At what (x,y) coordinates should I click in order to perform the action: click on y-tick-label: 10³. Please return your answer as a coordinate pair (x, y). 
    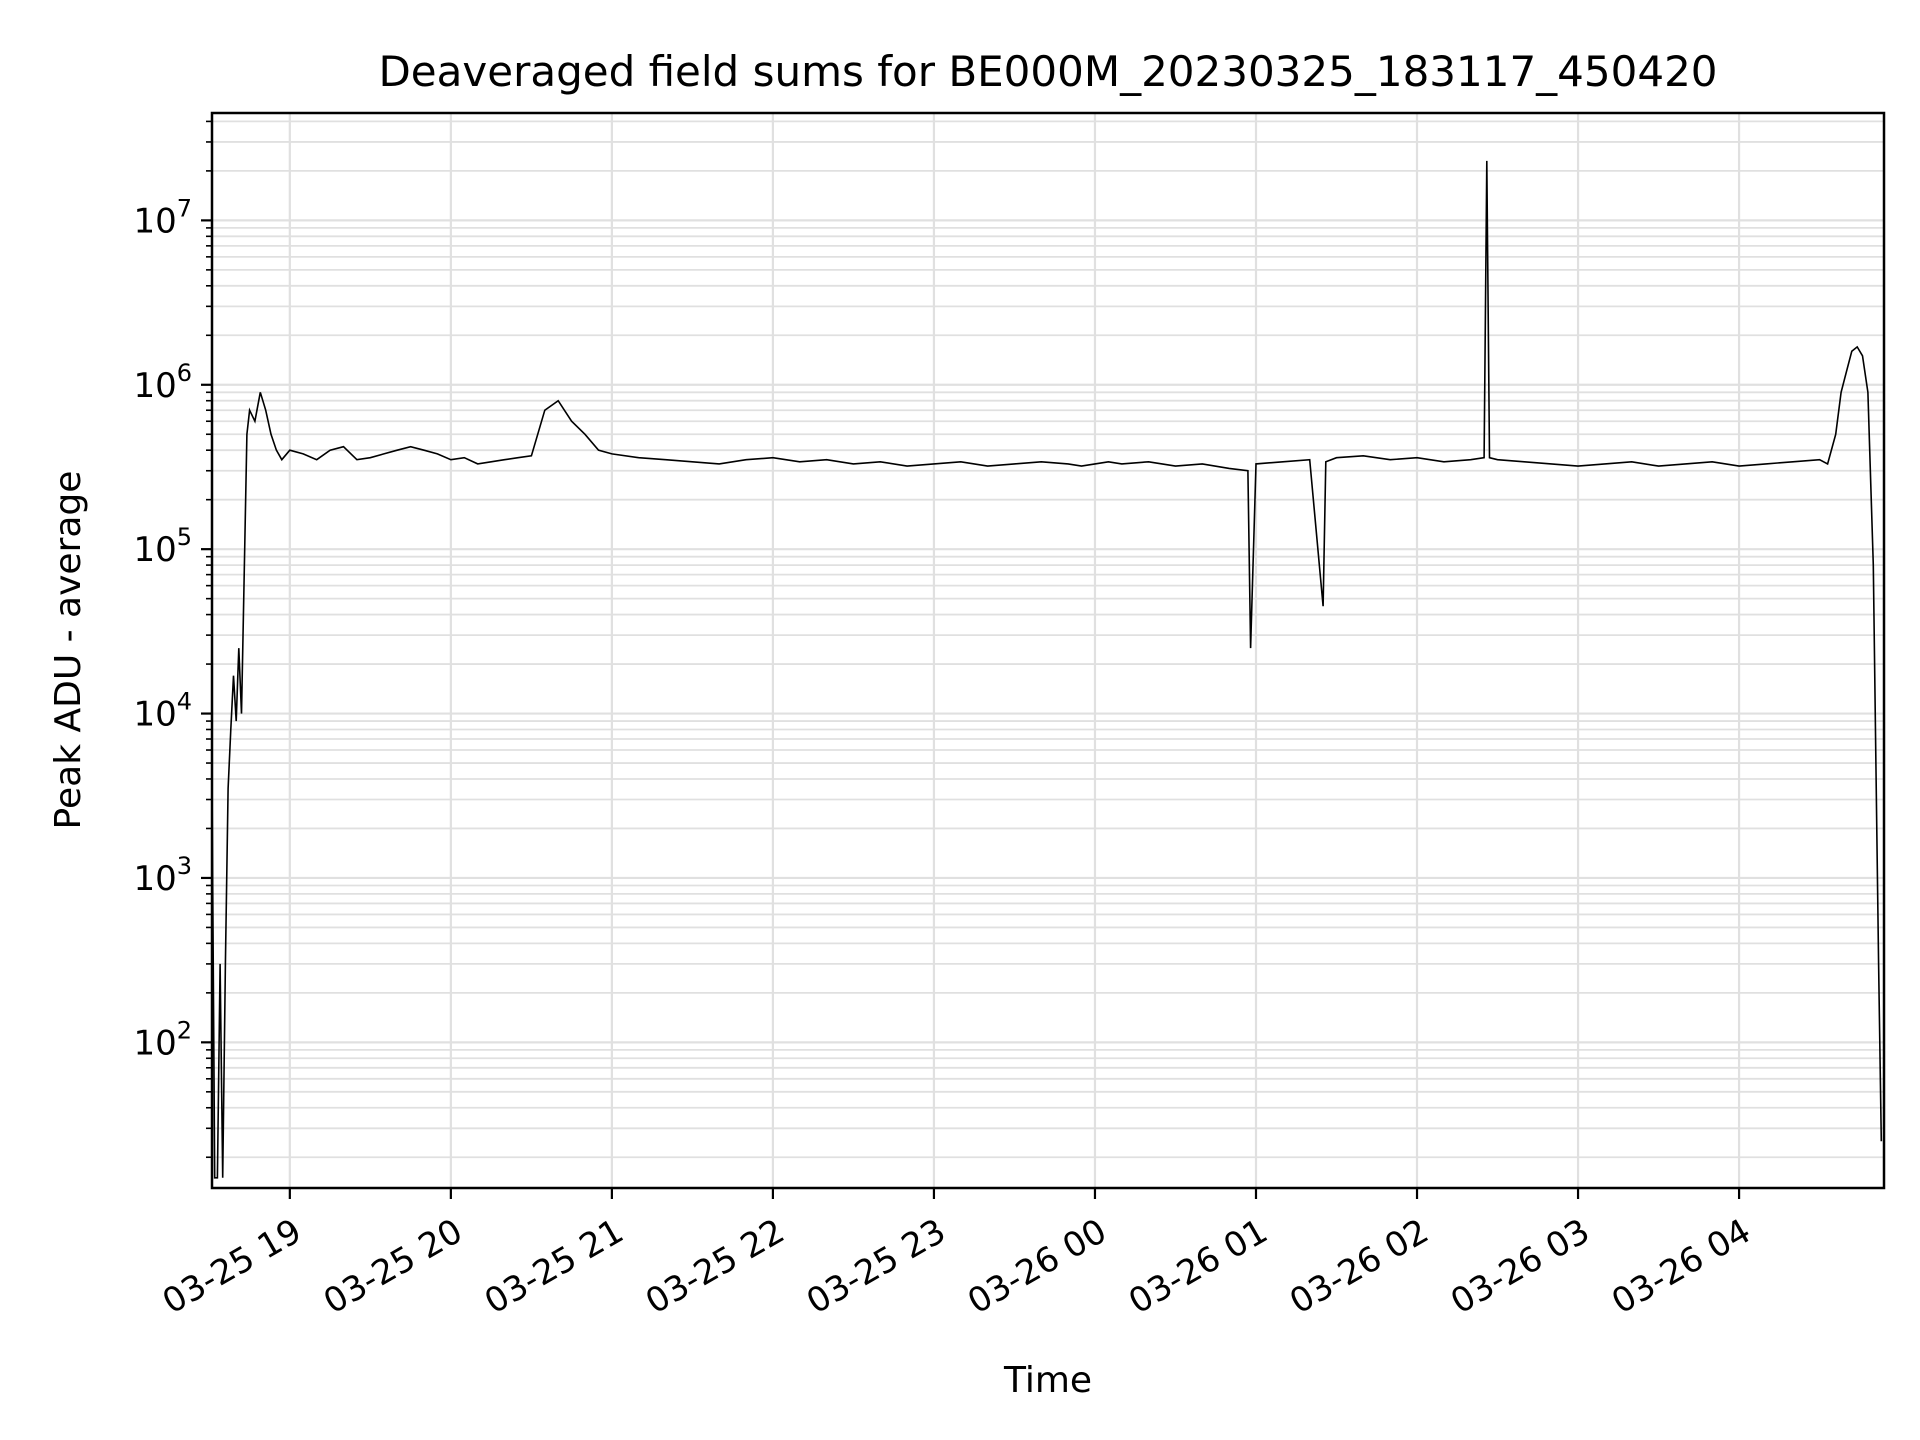
    Looking at the image, I should click on (162, 875).